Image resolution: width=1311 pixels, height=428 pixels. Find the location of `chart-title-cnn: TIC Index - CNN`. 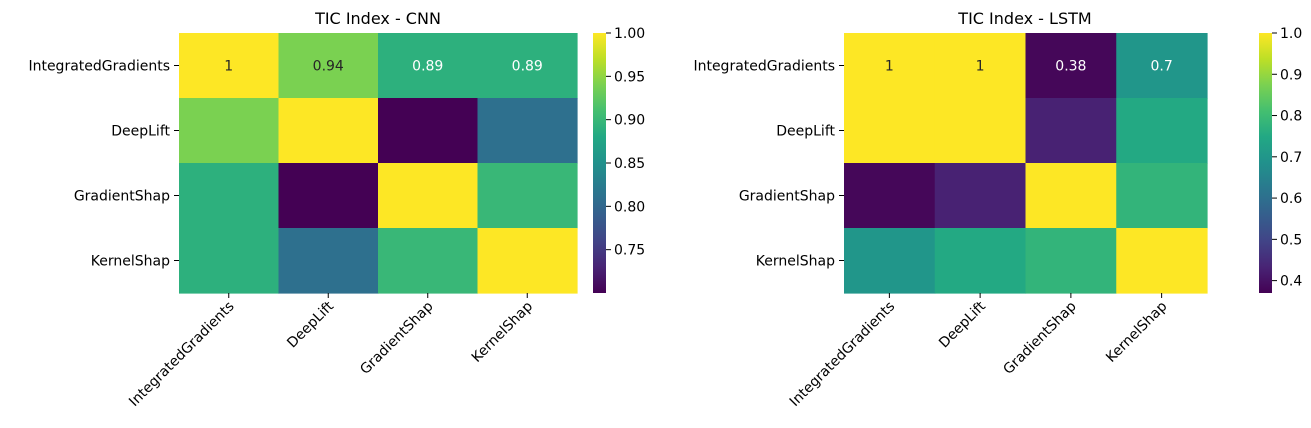

chart-title-cnn: TIC Index - CNN is located at coordinates (377, 18).